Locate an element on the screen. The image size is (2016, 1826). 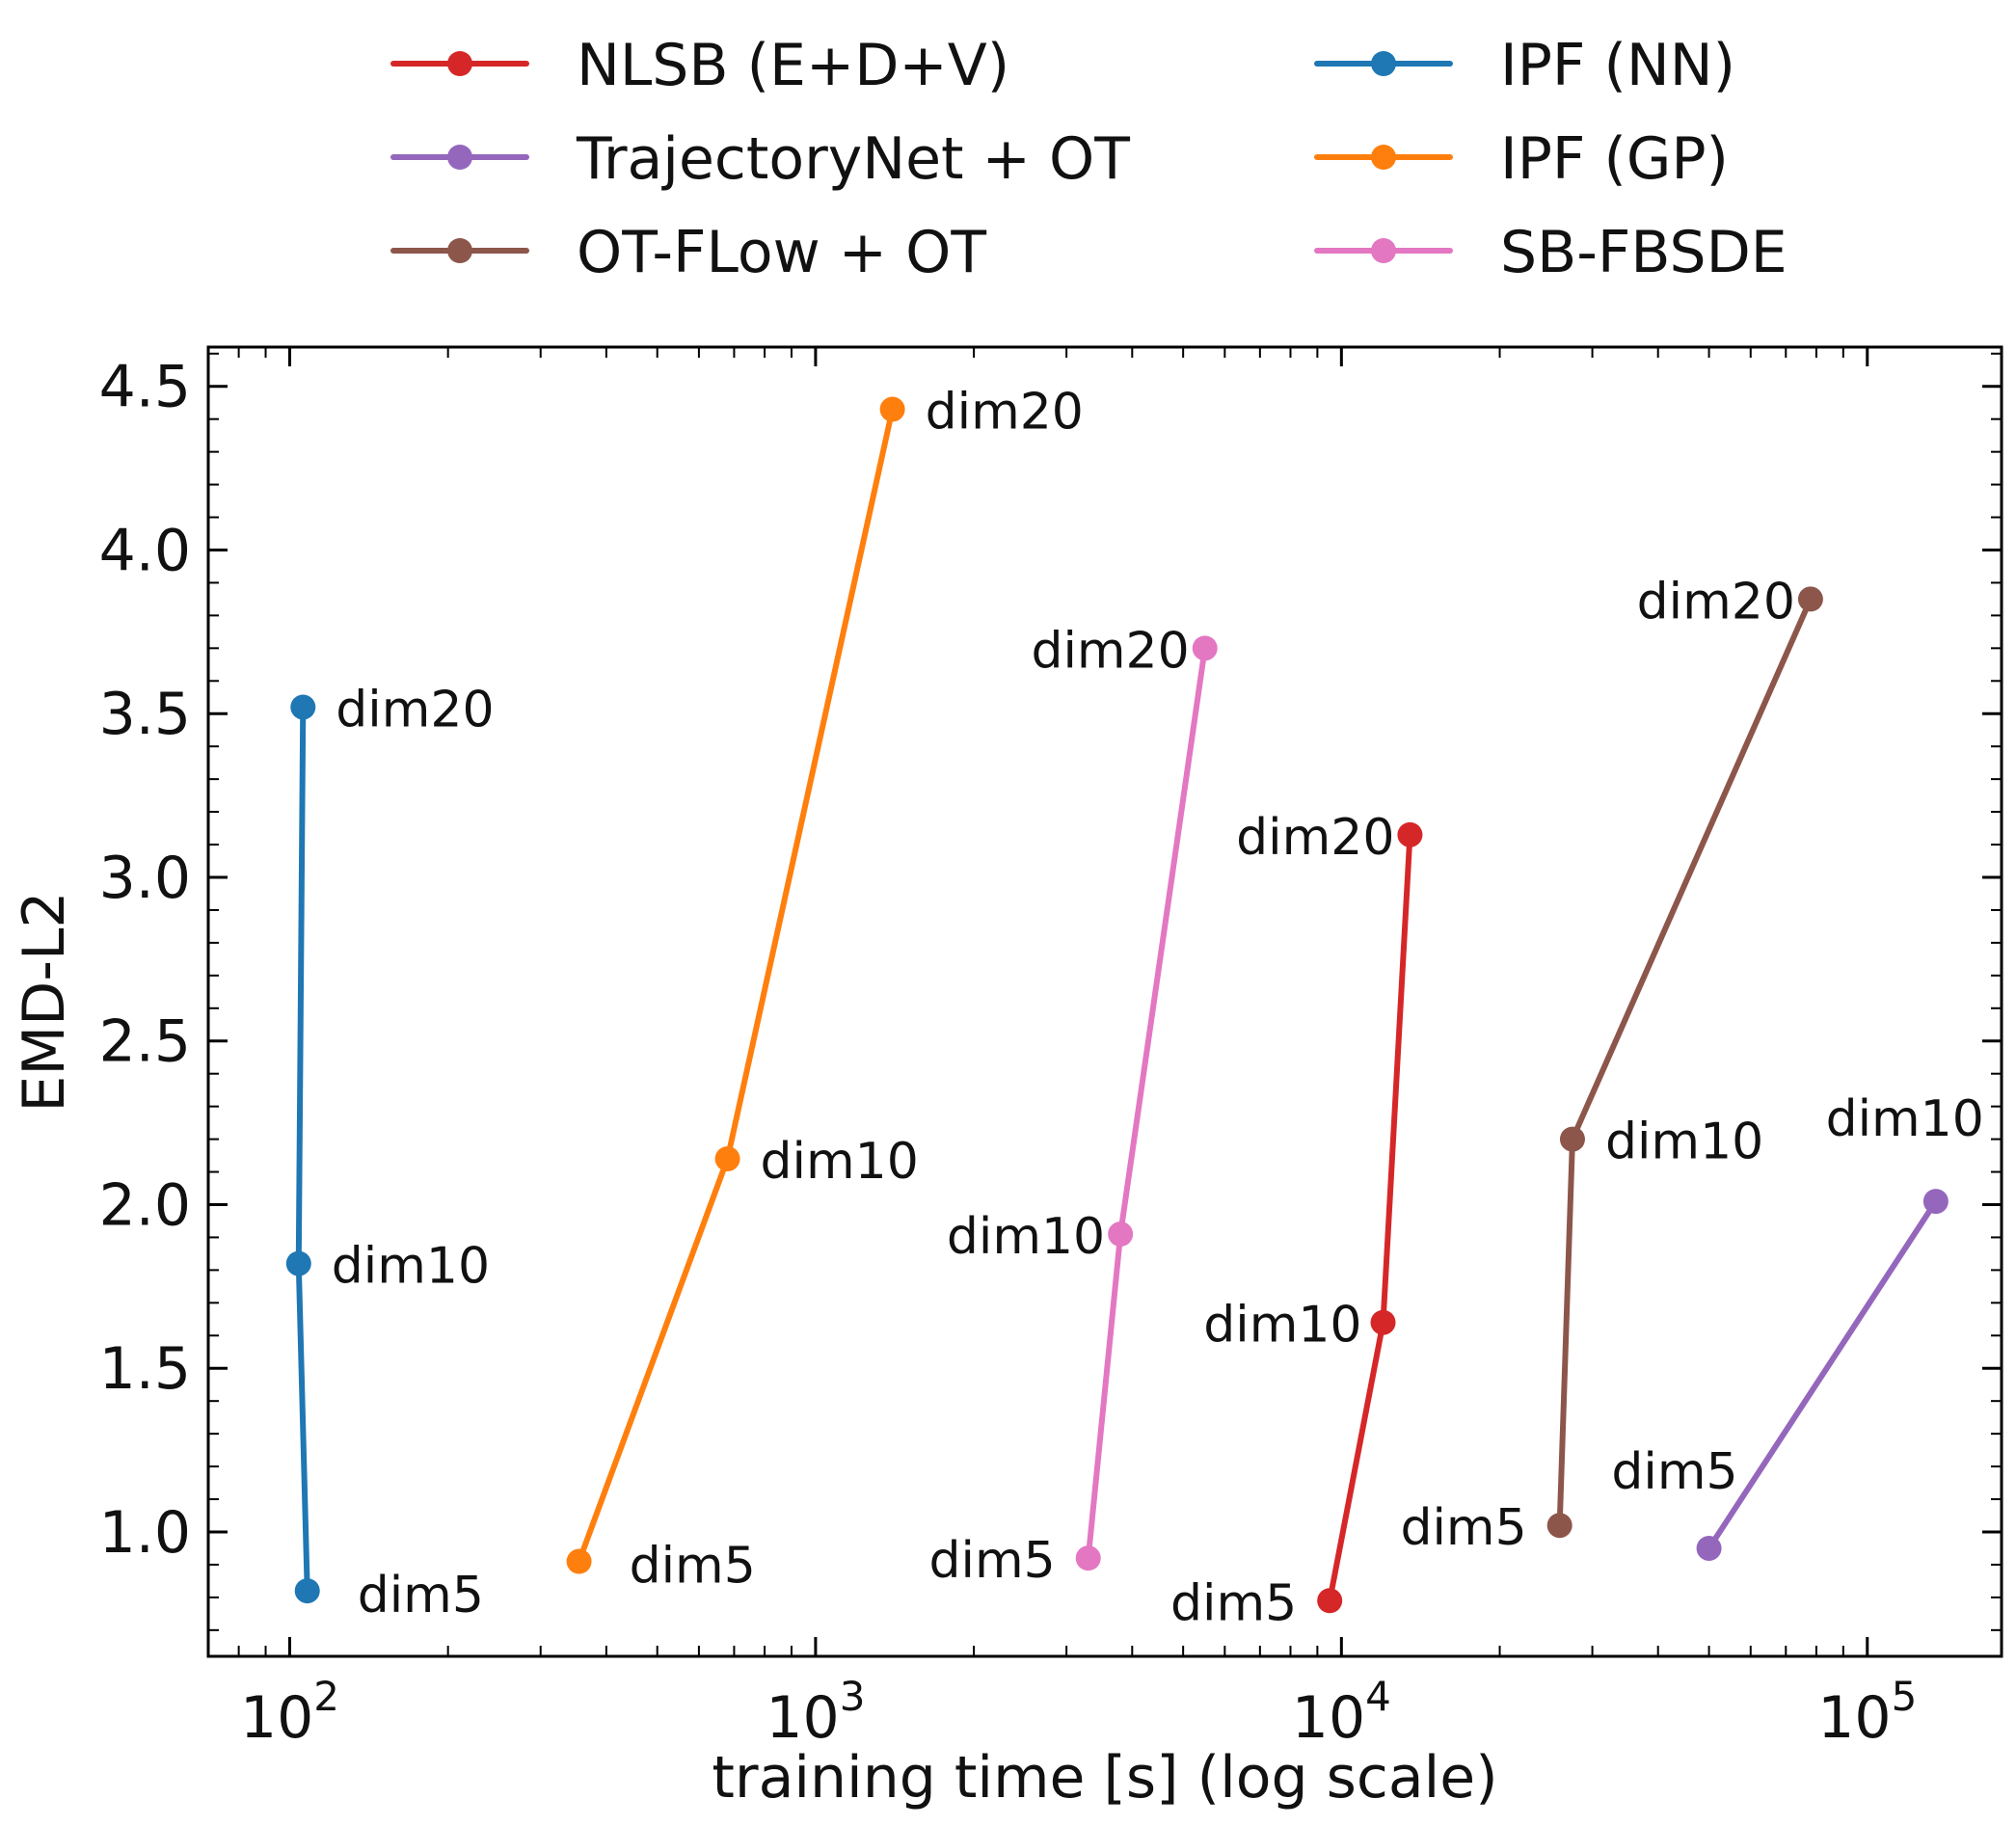
x-tick-exponent: 5 is located at coordinates (1905, 1696).